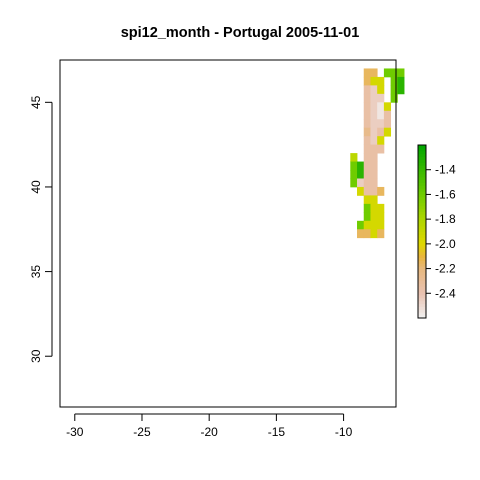  What do you see at coordinates (36, 102) in the screenshot?
I see `y-tick-label: 45` at bounding box center [36, 102].